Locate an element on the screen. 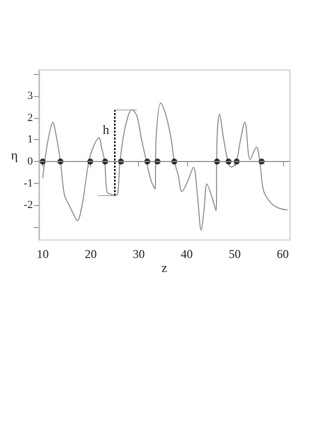 This screenshot has width=327, height=423. y-axis-title: η is located at coordinates (14, 155).